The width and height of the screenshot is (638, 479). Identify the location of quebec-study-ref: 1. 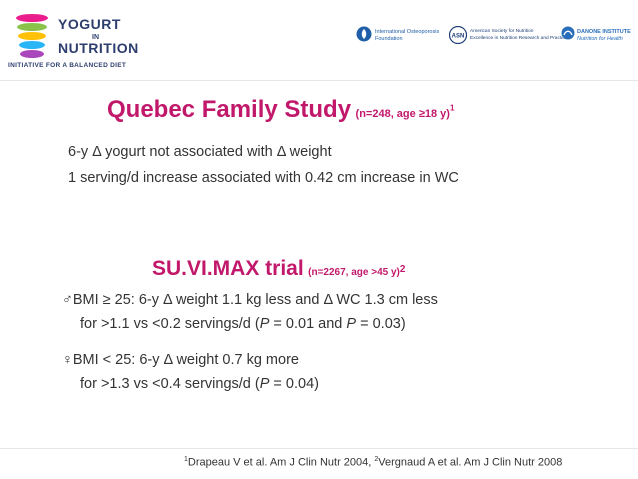
(452, 108).